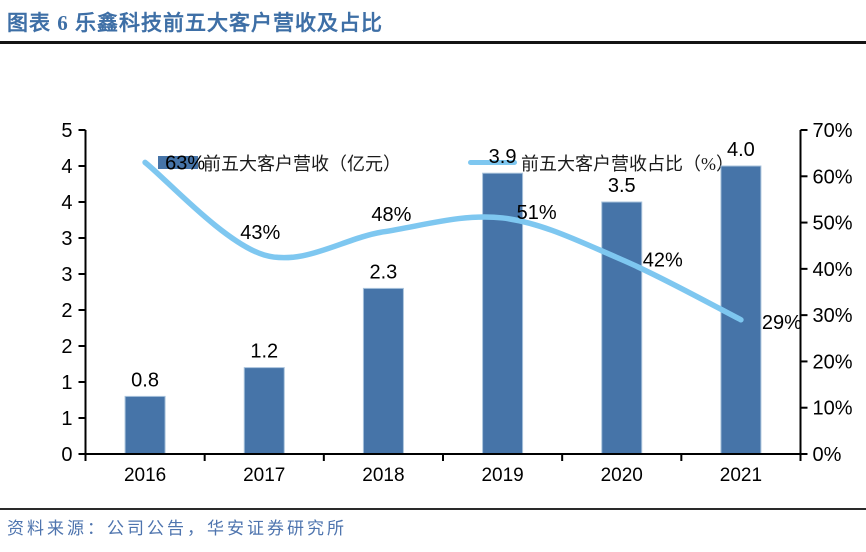 This screenshot has height=552, width=866. What do you see at coordinates (433, 42) in the screenshot?
I see `title-divider` at bounding box center [433, 42].